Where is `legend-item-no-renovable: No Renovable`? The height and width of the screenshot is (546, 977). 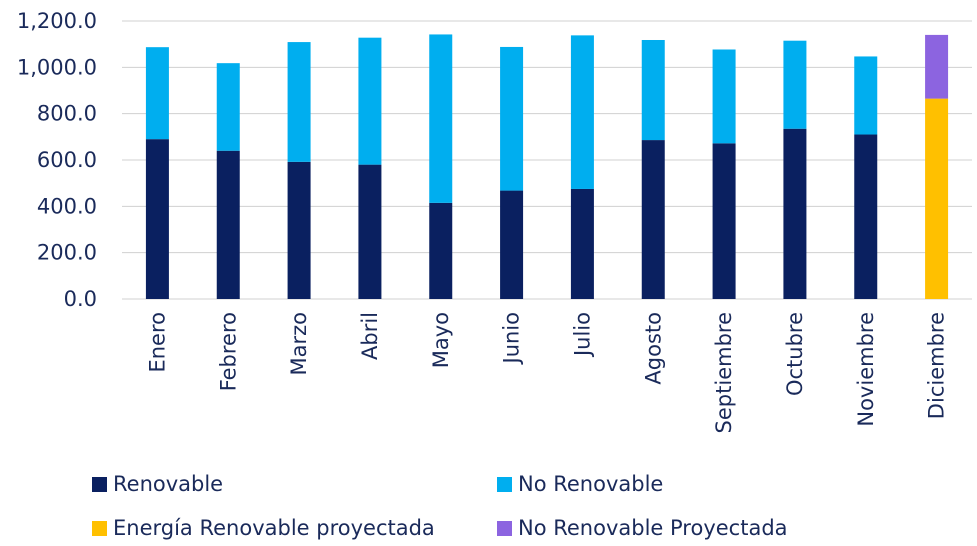
legend-item-no-renovable: No Renovable is located at coordinates (580, 484).